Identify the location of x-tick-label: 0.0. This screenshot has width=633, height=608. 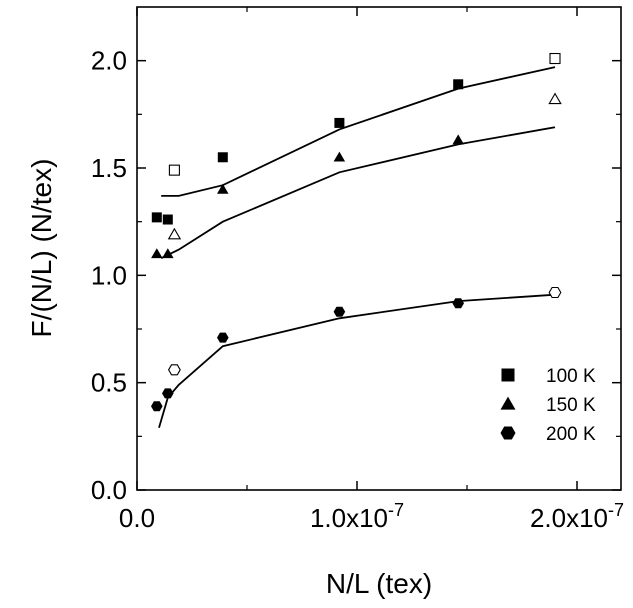
(137, 518).